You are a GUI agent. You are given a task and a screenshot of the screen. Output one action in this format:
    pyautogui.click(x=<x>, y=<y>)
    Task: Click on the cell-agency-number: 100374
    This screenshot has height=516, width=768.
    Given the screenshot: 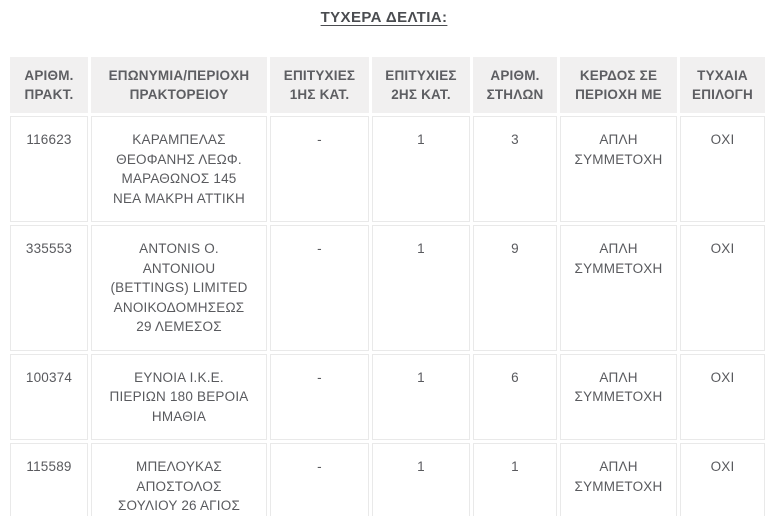 What is the action you would take?
    pyautogui.click(x=49, y=396)
    